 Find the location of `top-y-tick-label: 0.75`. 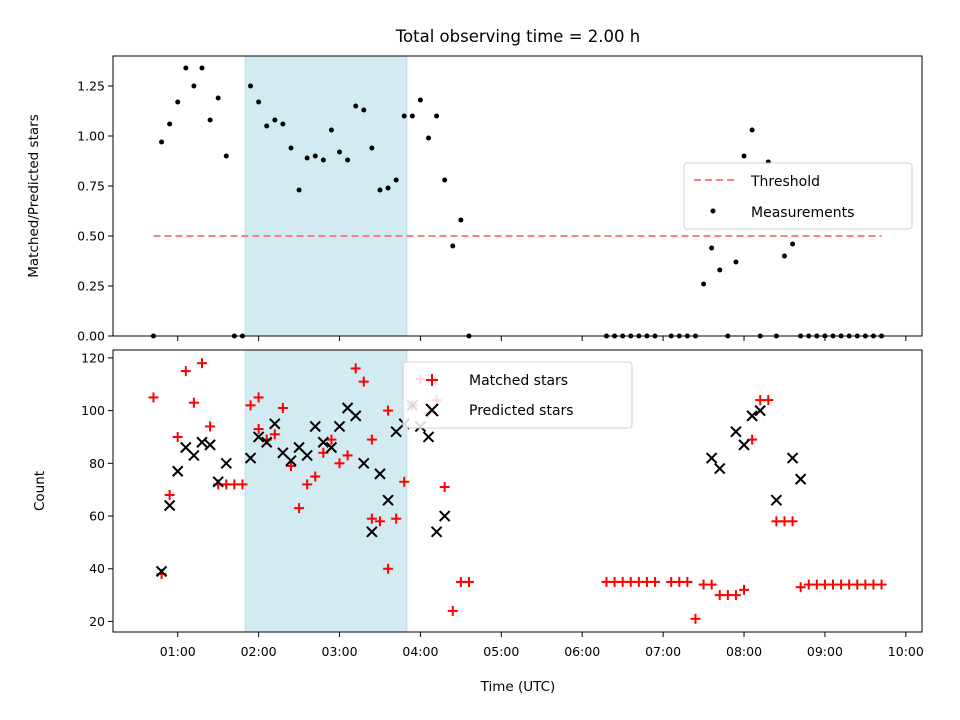

top-y-tick-label: 0.75 is located at coordinates (91, 186).